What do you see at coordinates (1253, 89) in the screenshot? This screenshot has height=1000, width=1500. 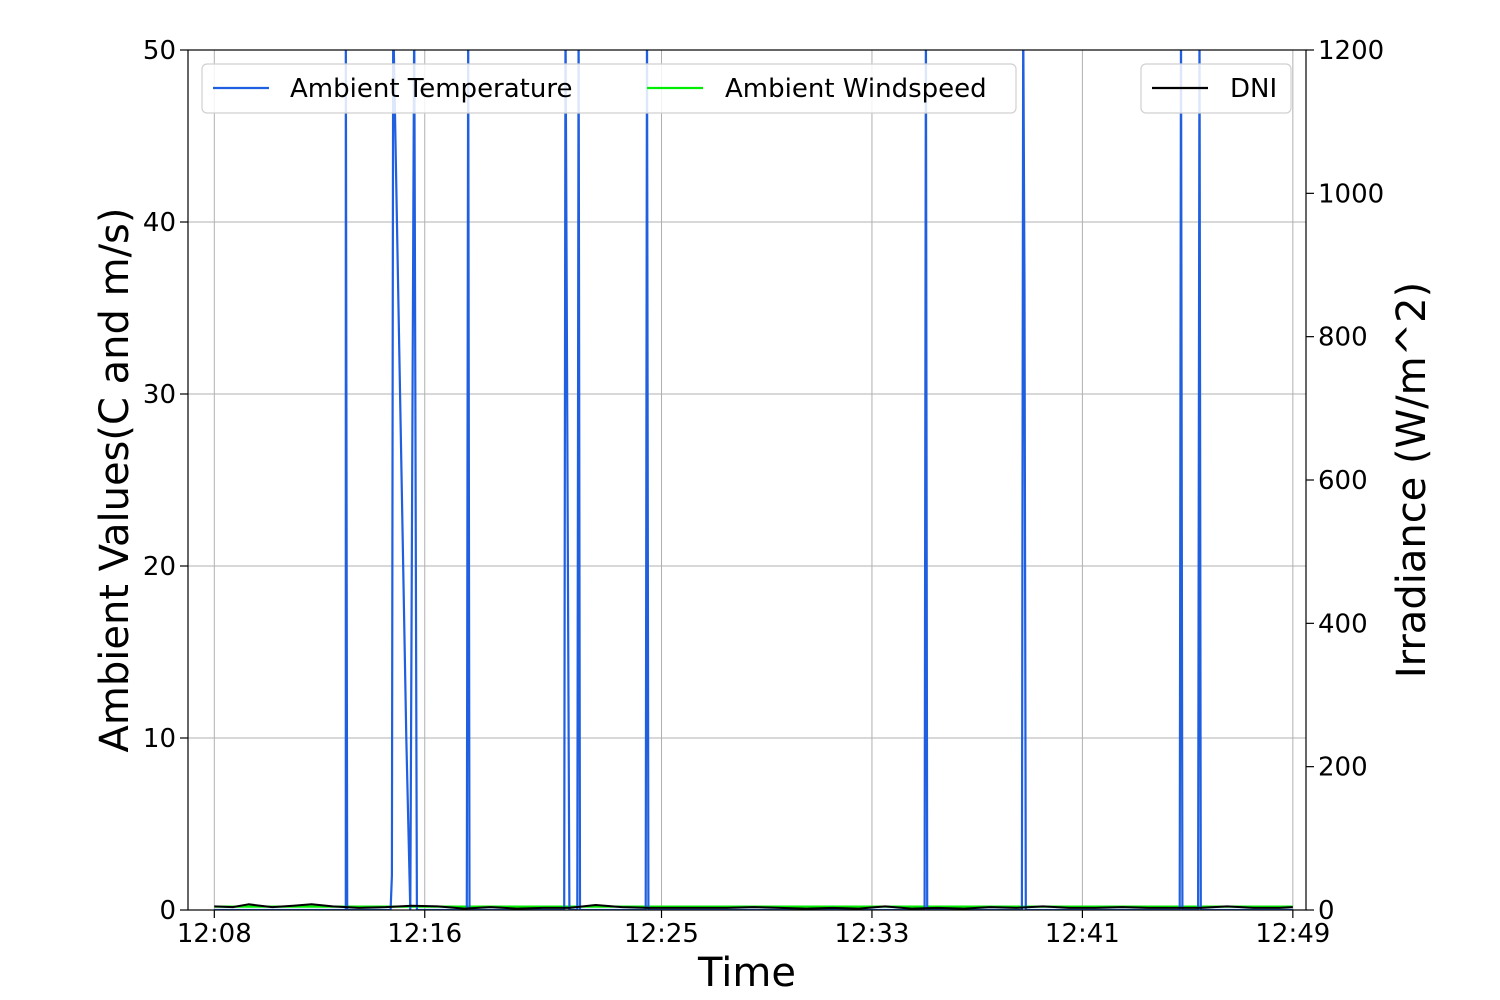 I see `legend-label-dni: DNI` at bounding box center [1253, 89].